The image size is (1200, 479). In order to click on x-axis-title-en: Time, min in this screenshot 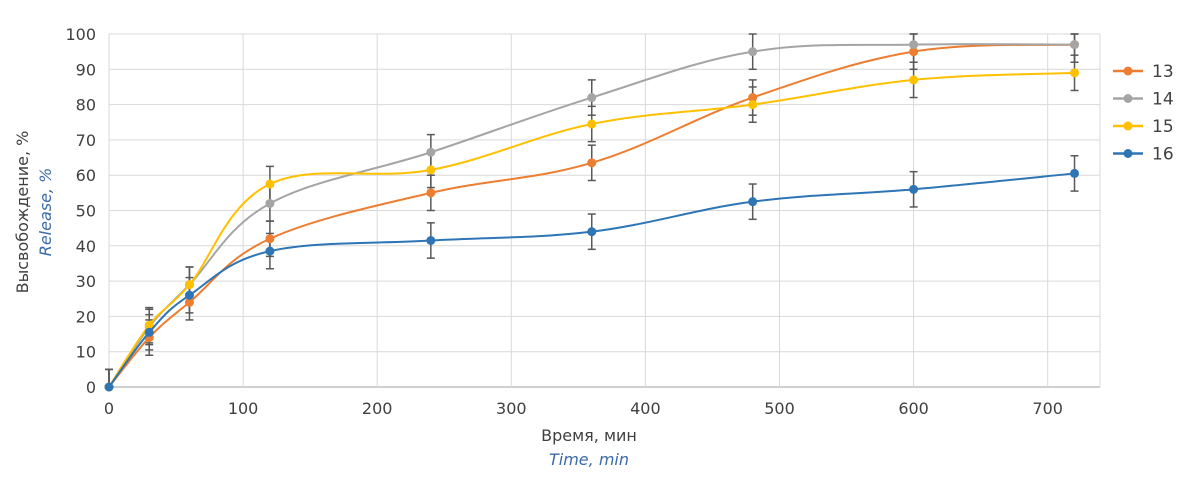, I will do `click(589, 459)`.